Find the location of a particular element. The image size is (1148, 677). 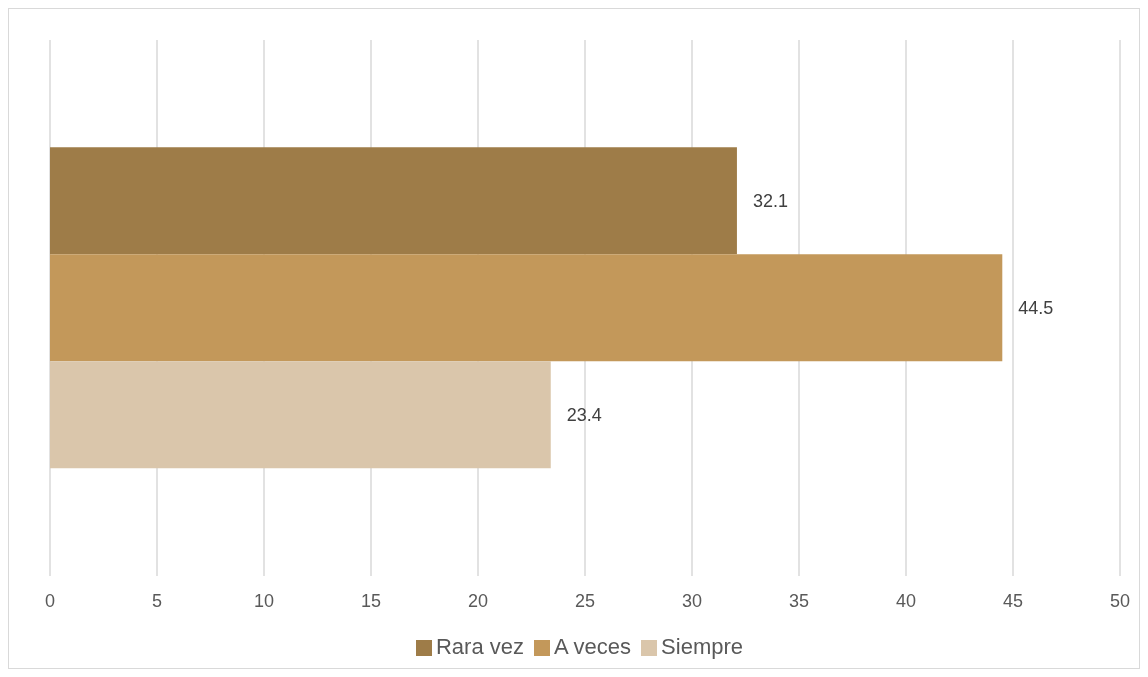

x-tick-label: 5 is located at coordinates (157, 600).